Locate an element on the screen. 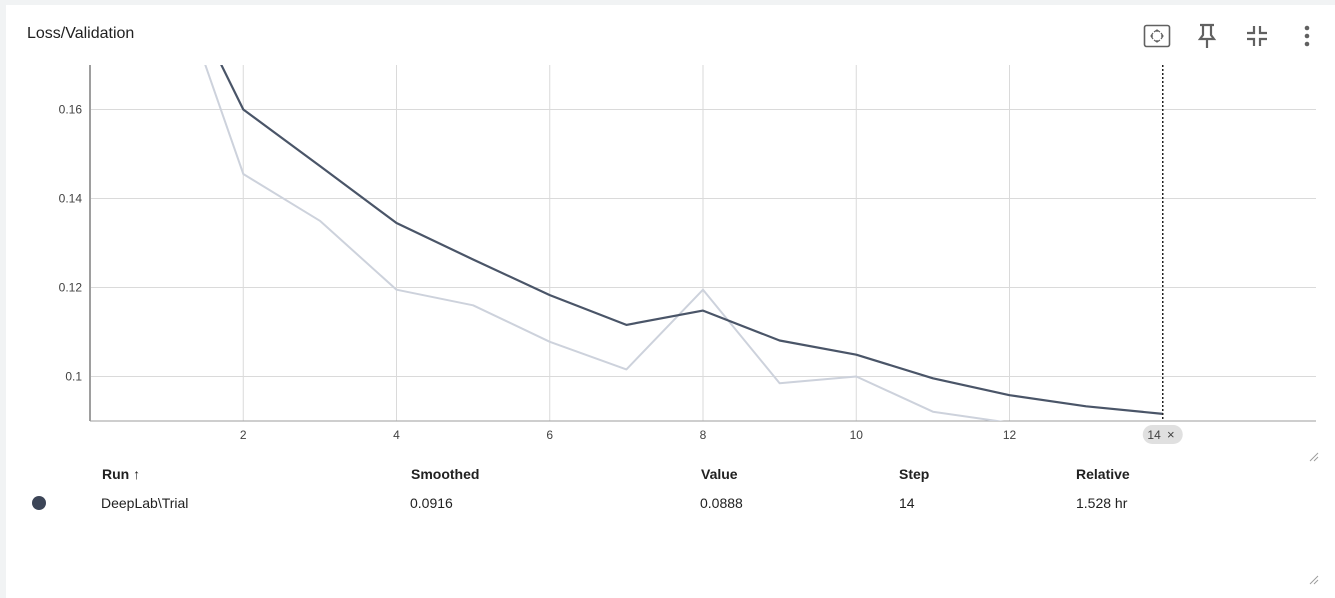 The height and width of the screenshot is (598, 1335). x-tick-label: 6 is located at coordinates (549, 435).